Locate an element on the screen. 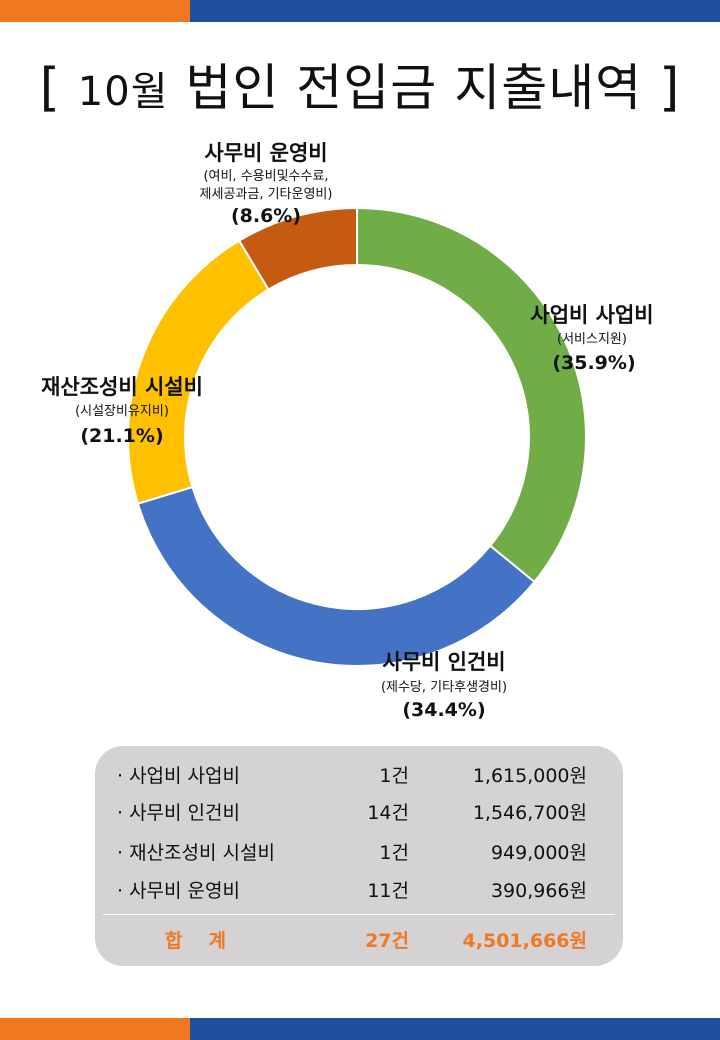  summary-row-name: · 사무비 운영비 is located at coordinates (178, 891).